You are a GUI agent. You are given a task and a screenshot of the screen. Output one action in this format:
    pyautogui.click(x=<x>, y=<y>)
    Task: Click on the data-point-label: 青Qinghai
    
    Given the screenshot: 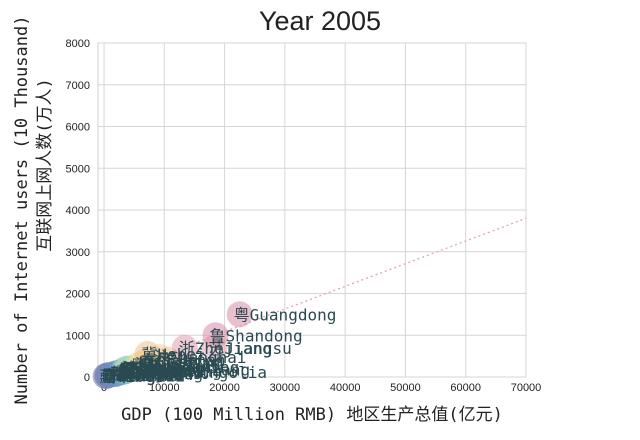 What is the action you would take?
    pyautogui.click(x=142, y=376)
    